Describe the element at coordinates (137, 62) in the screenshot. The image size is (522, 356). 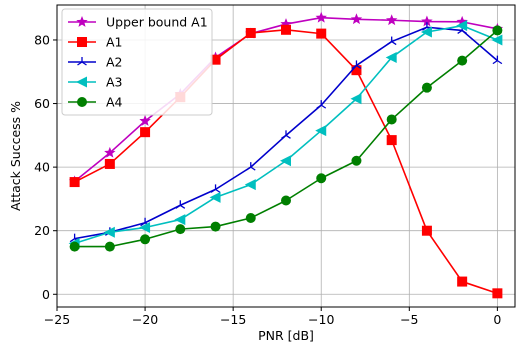
I see `legend-box` at that location.